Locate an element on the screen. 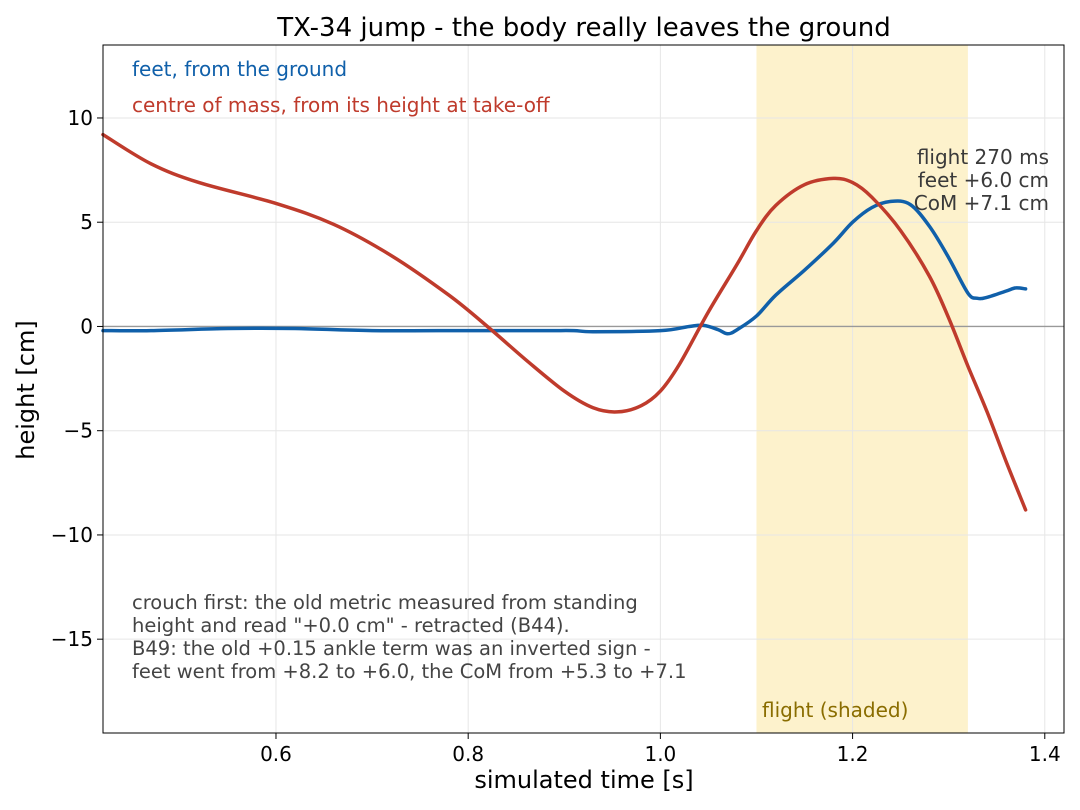  flight-band-label: flight (shaded) is located at coordinates (835, 710).